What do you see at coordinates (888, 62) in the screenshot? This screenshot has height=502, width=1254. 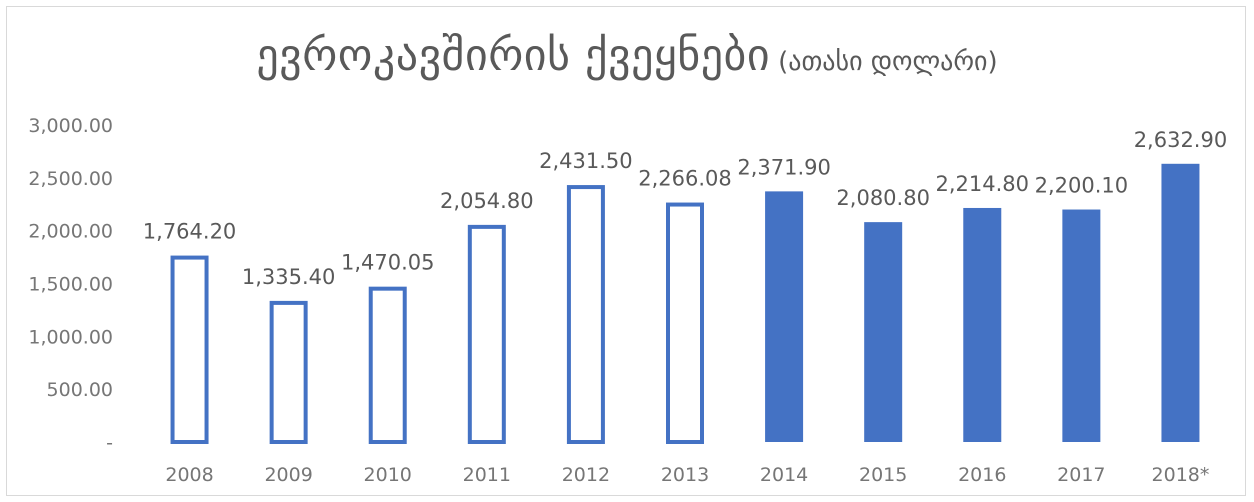 I see `chart-subtitle: (ათასი დოლარი)` at bounding box center [888, 62].